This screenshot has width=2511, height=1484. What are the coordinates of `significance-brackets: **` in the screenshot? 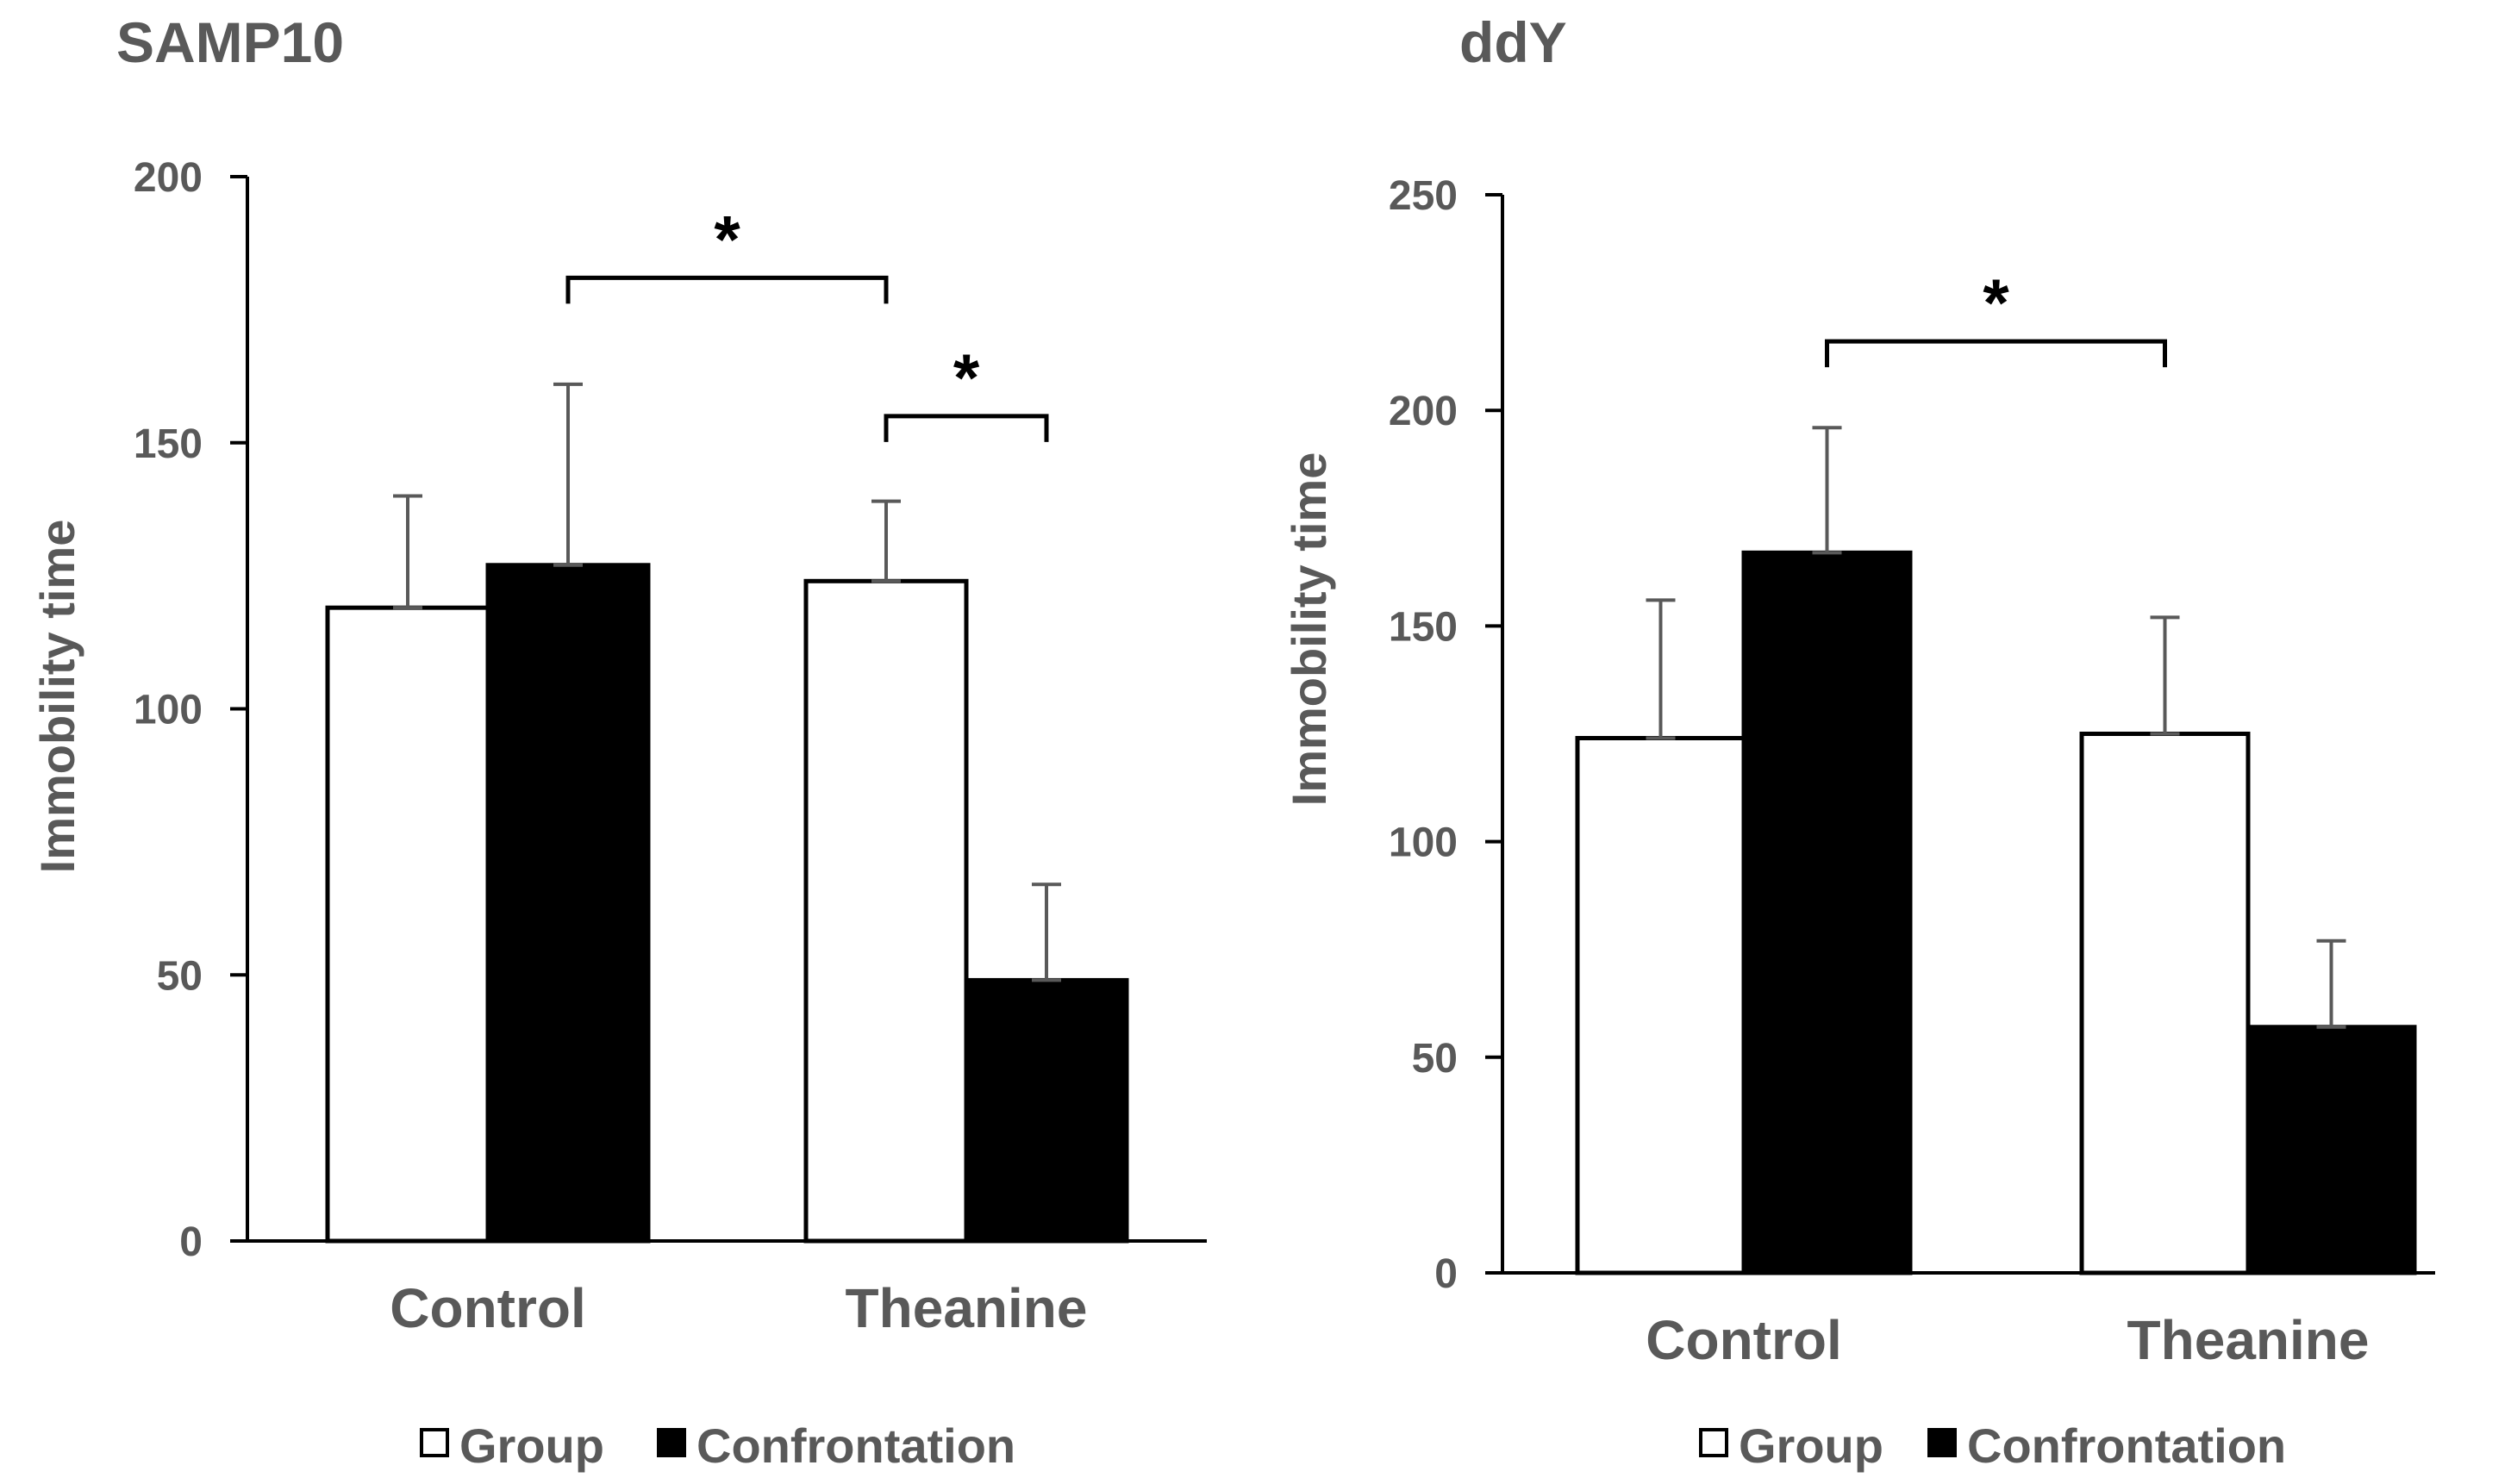 It's located at (807, 322).